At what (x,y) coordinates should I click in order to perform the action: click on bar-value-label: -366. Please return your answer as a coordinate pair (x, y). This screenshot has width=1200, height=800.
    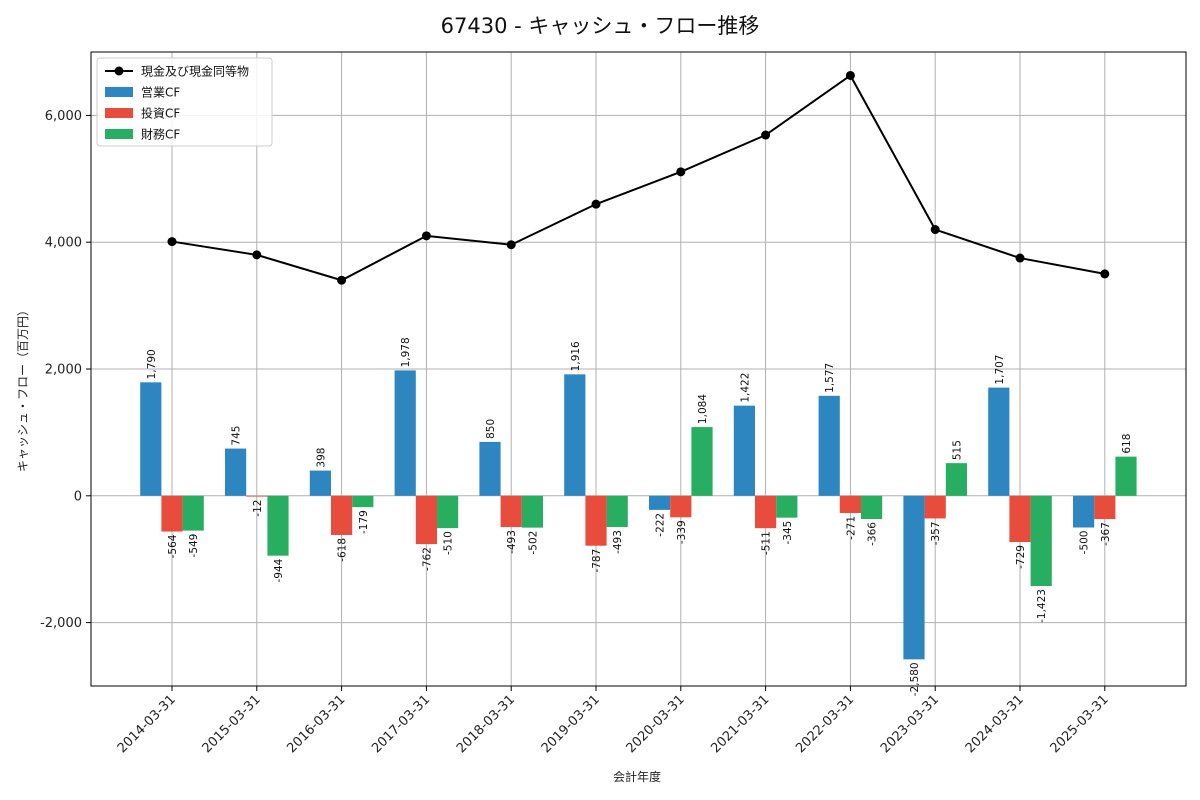
    Looking at the image, I should click on (873, 534).